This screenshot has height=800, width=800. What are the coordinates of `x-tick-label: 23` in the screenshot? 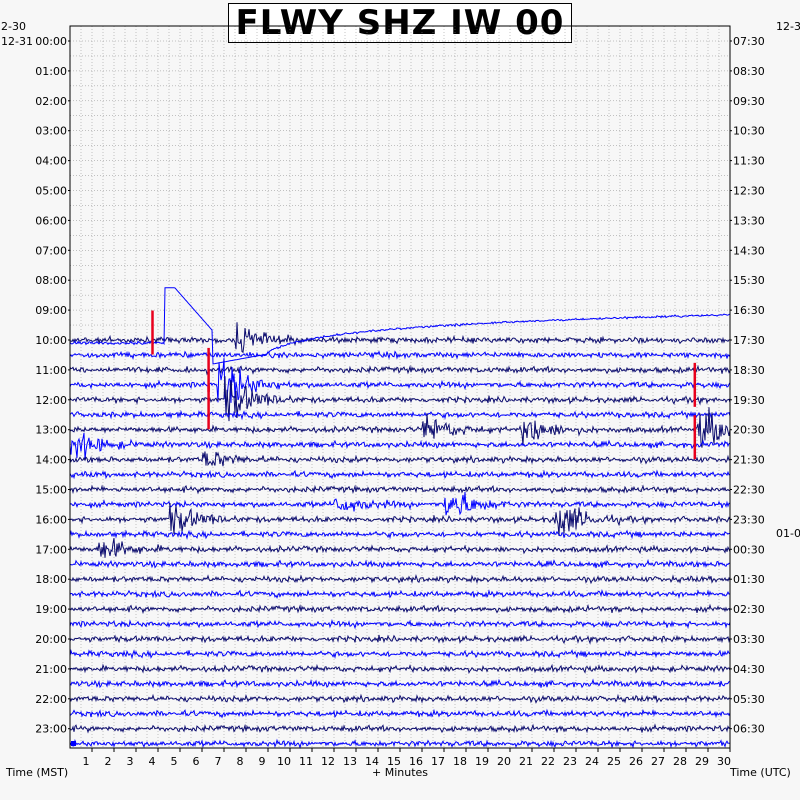 It's located at (570, 761).